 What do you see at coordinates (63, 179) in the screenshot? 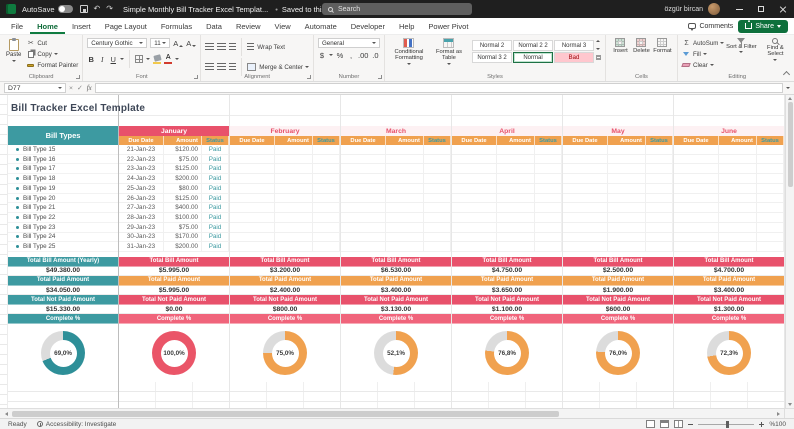
I see `bill-type-row: Bill Type 18` at bounding box center [63, 179].